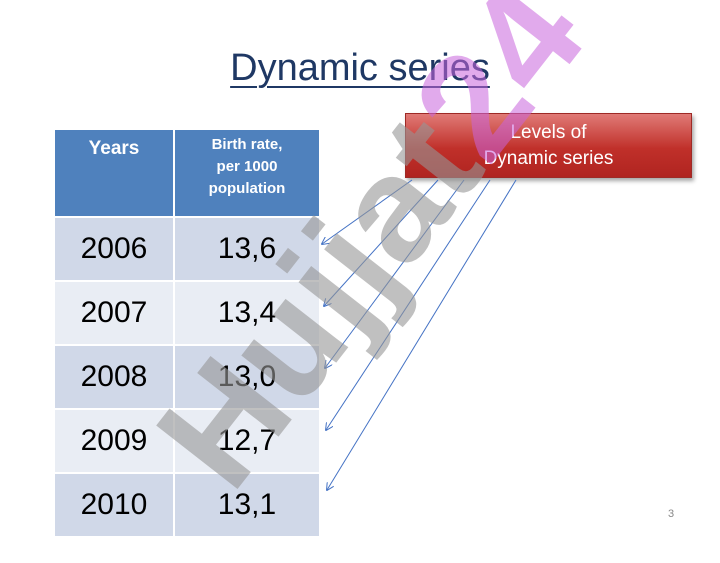  Describe the element at coordinates (367, 211) in the screenshot. I see `arrow-to-2006` at that location.